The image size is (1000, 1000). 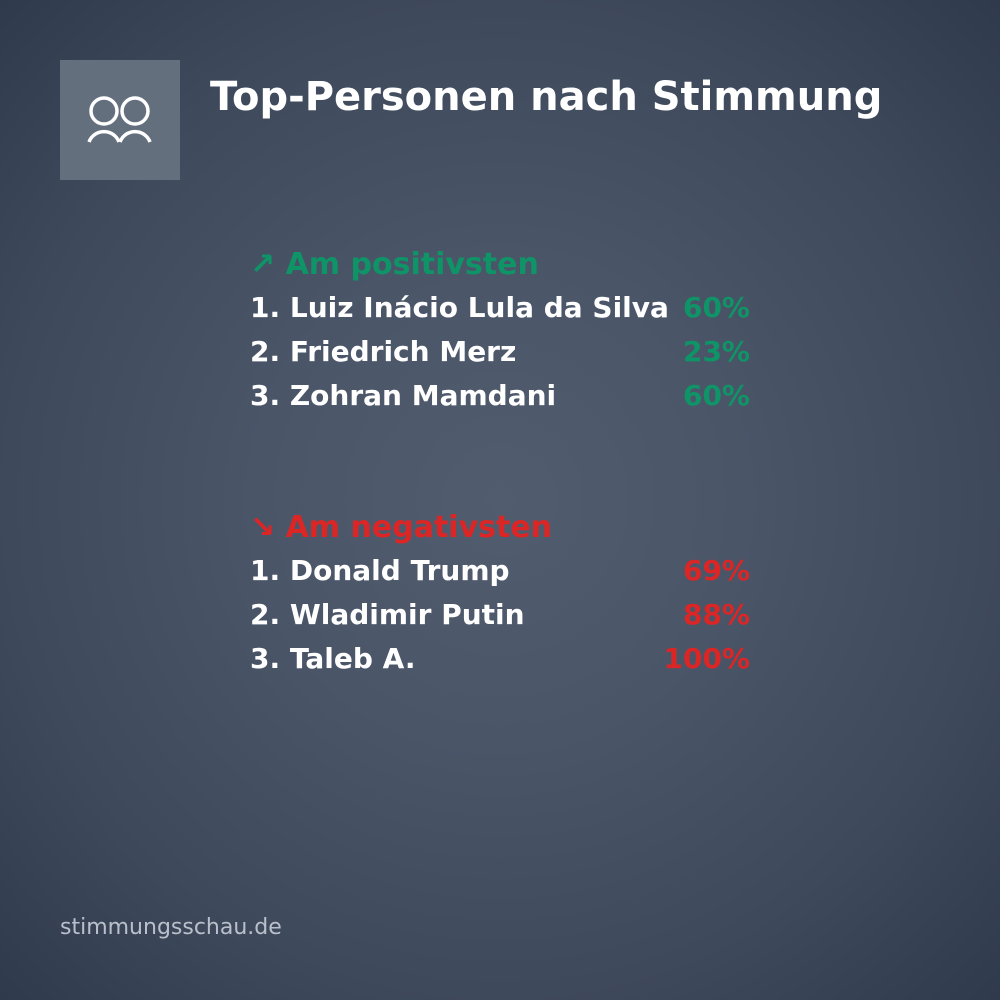 I want to click on person-name: 3. Zohran Mamdani, so click(x=403, y=395).